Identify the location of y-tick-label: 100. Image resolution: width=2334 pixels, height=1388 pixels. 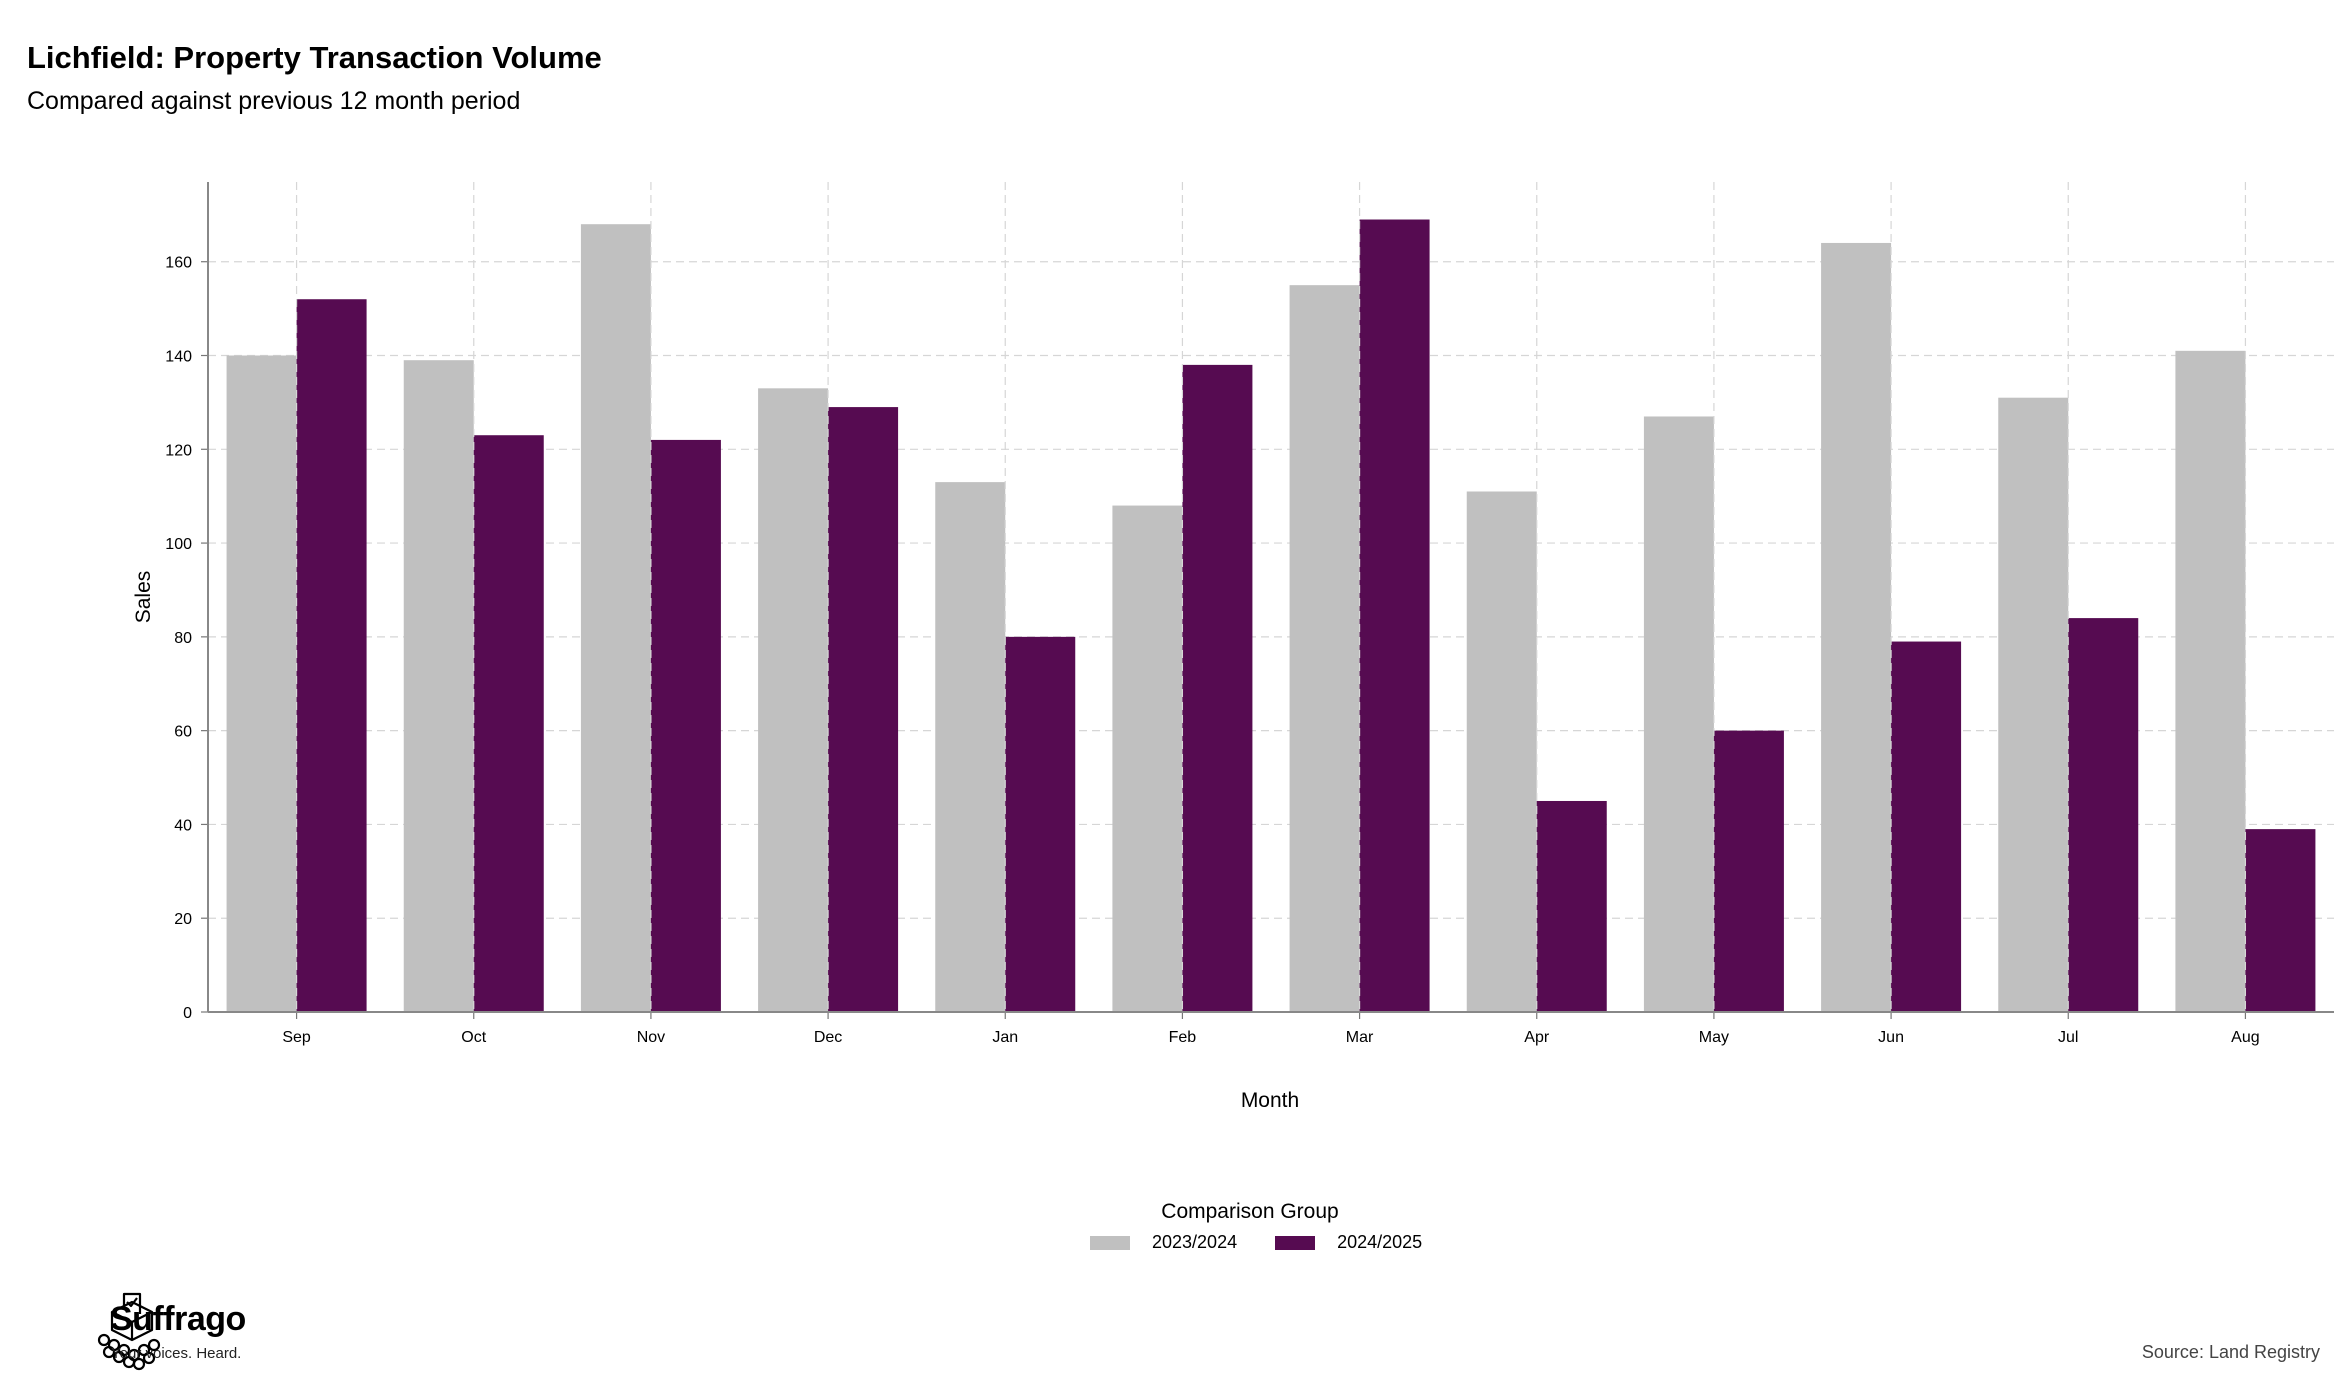
(178, 544).